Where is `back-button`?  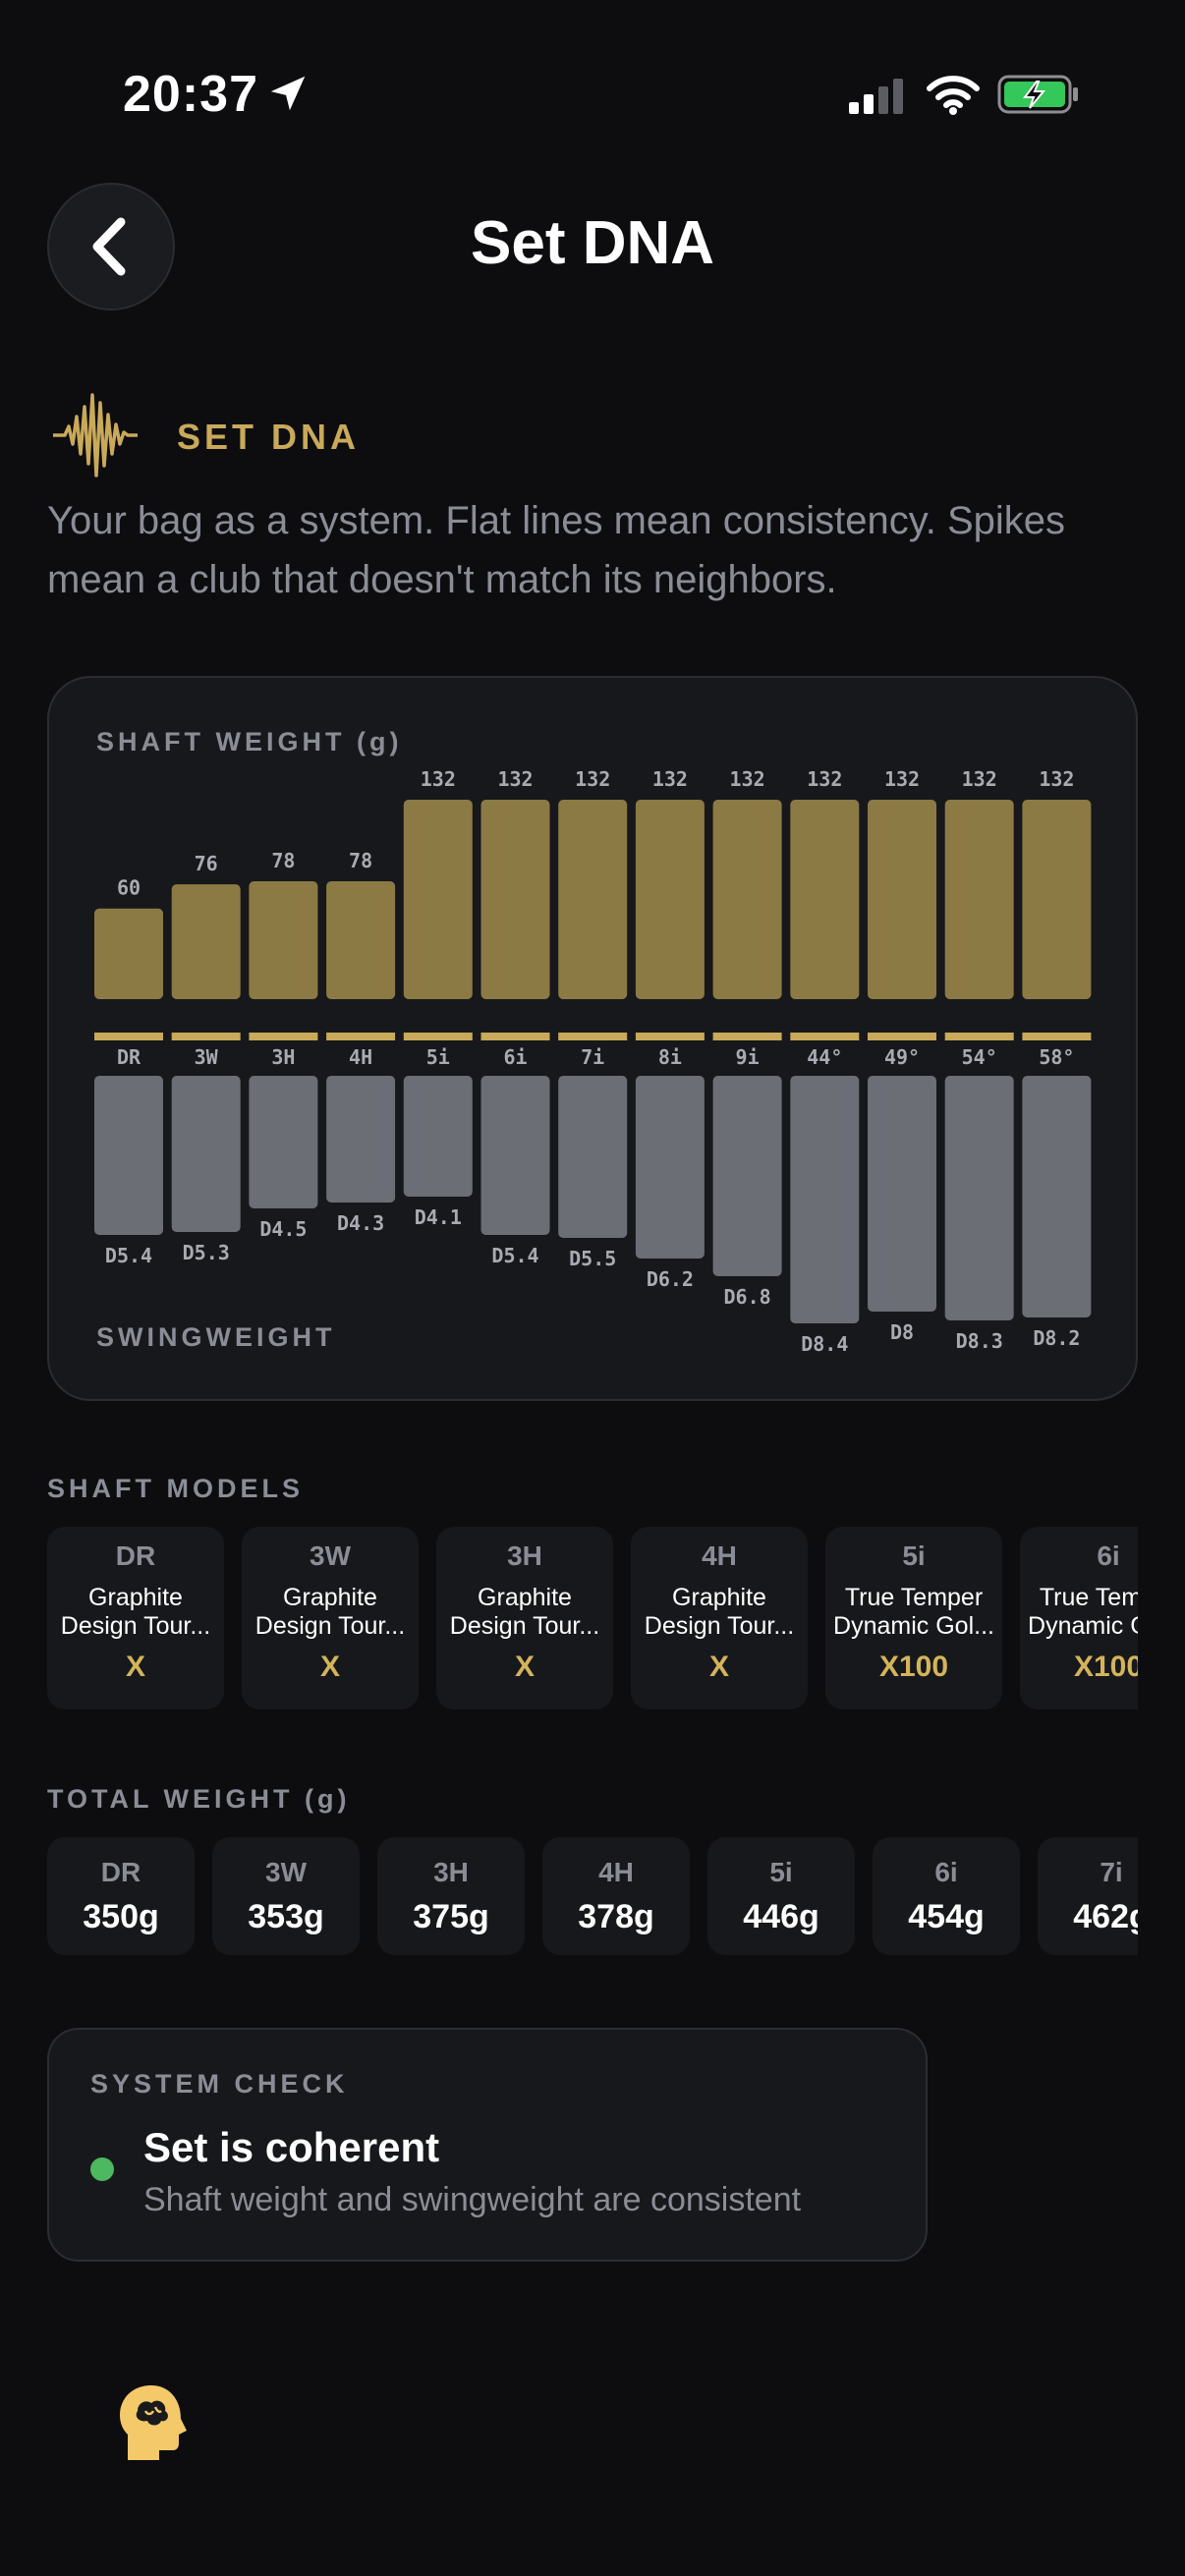 back-button is located at coordinates (111, 246).